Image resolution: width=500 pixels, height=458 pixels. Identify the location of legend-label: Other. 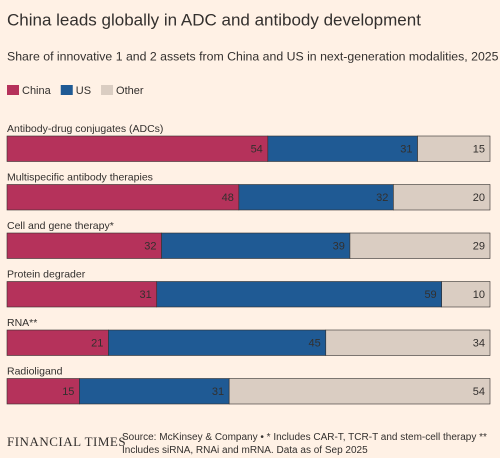
(130, 91).